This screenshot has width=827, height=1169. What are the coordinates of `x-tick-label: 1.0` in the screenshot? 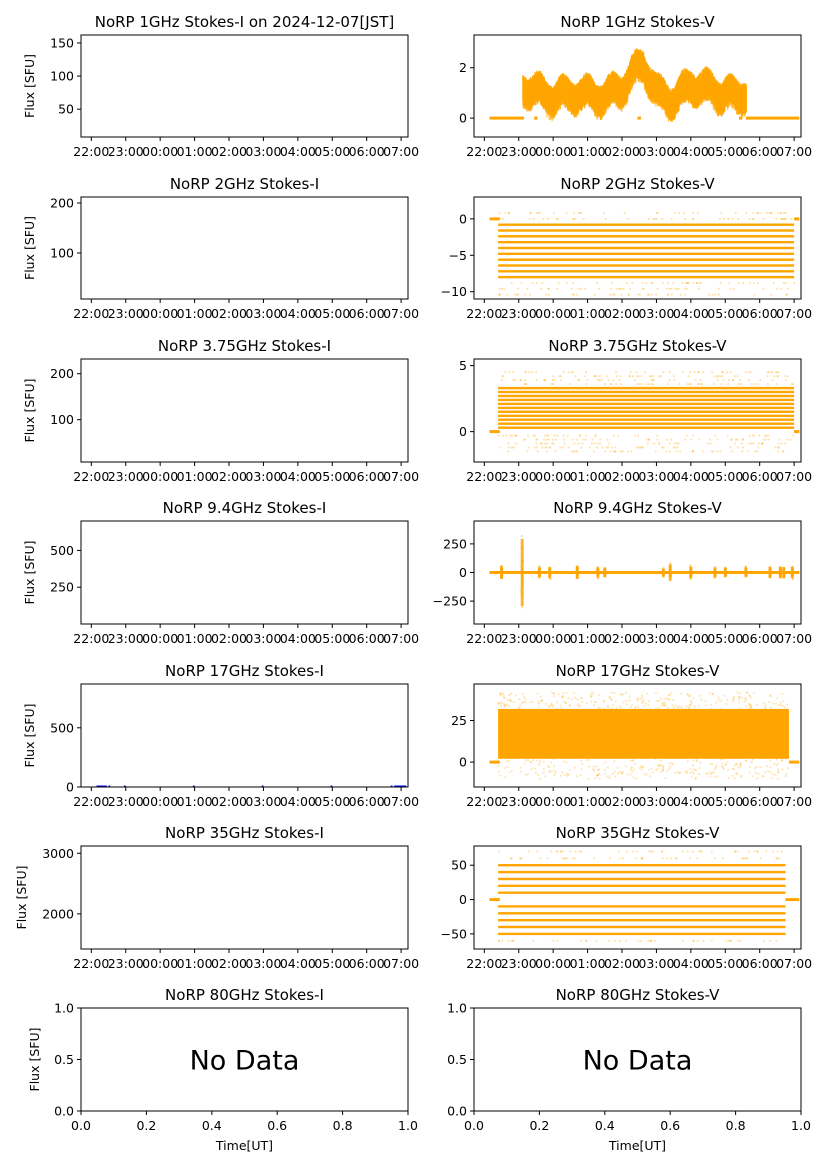 It's located at (408, 1125).